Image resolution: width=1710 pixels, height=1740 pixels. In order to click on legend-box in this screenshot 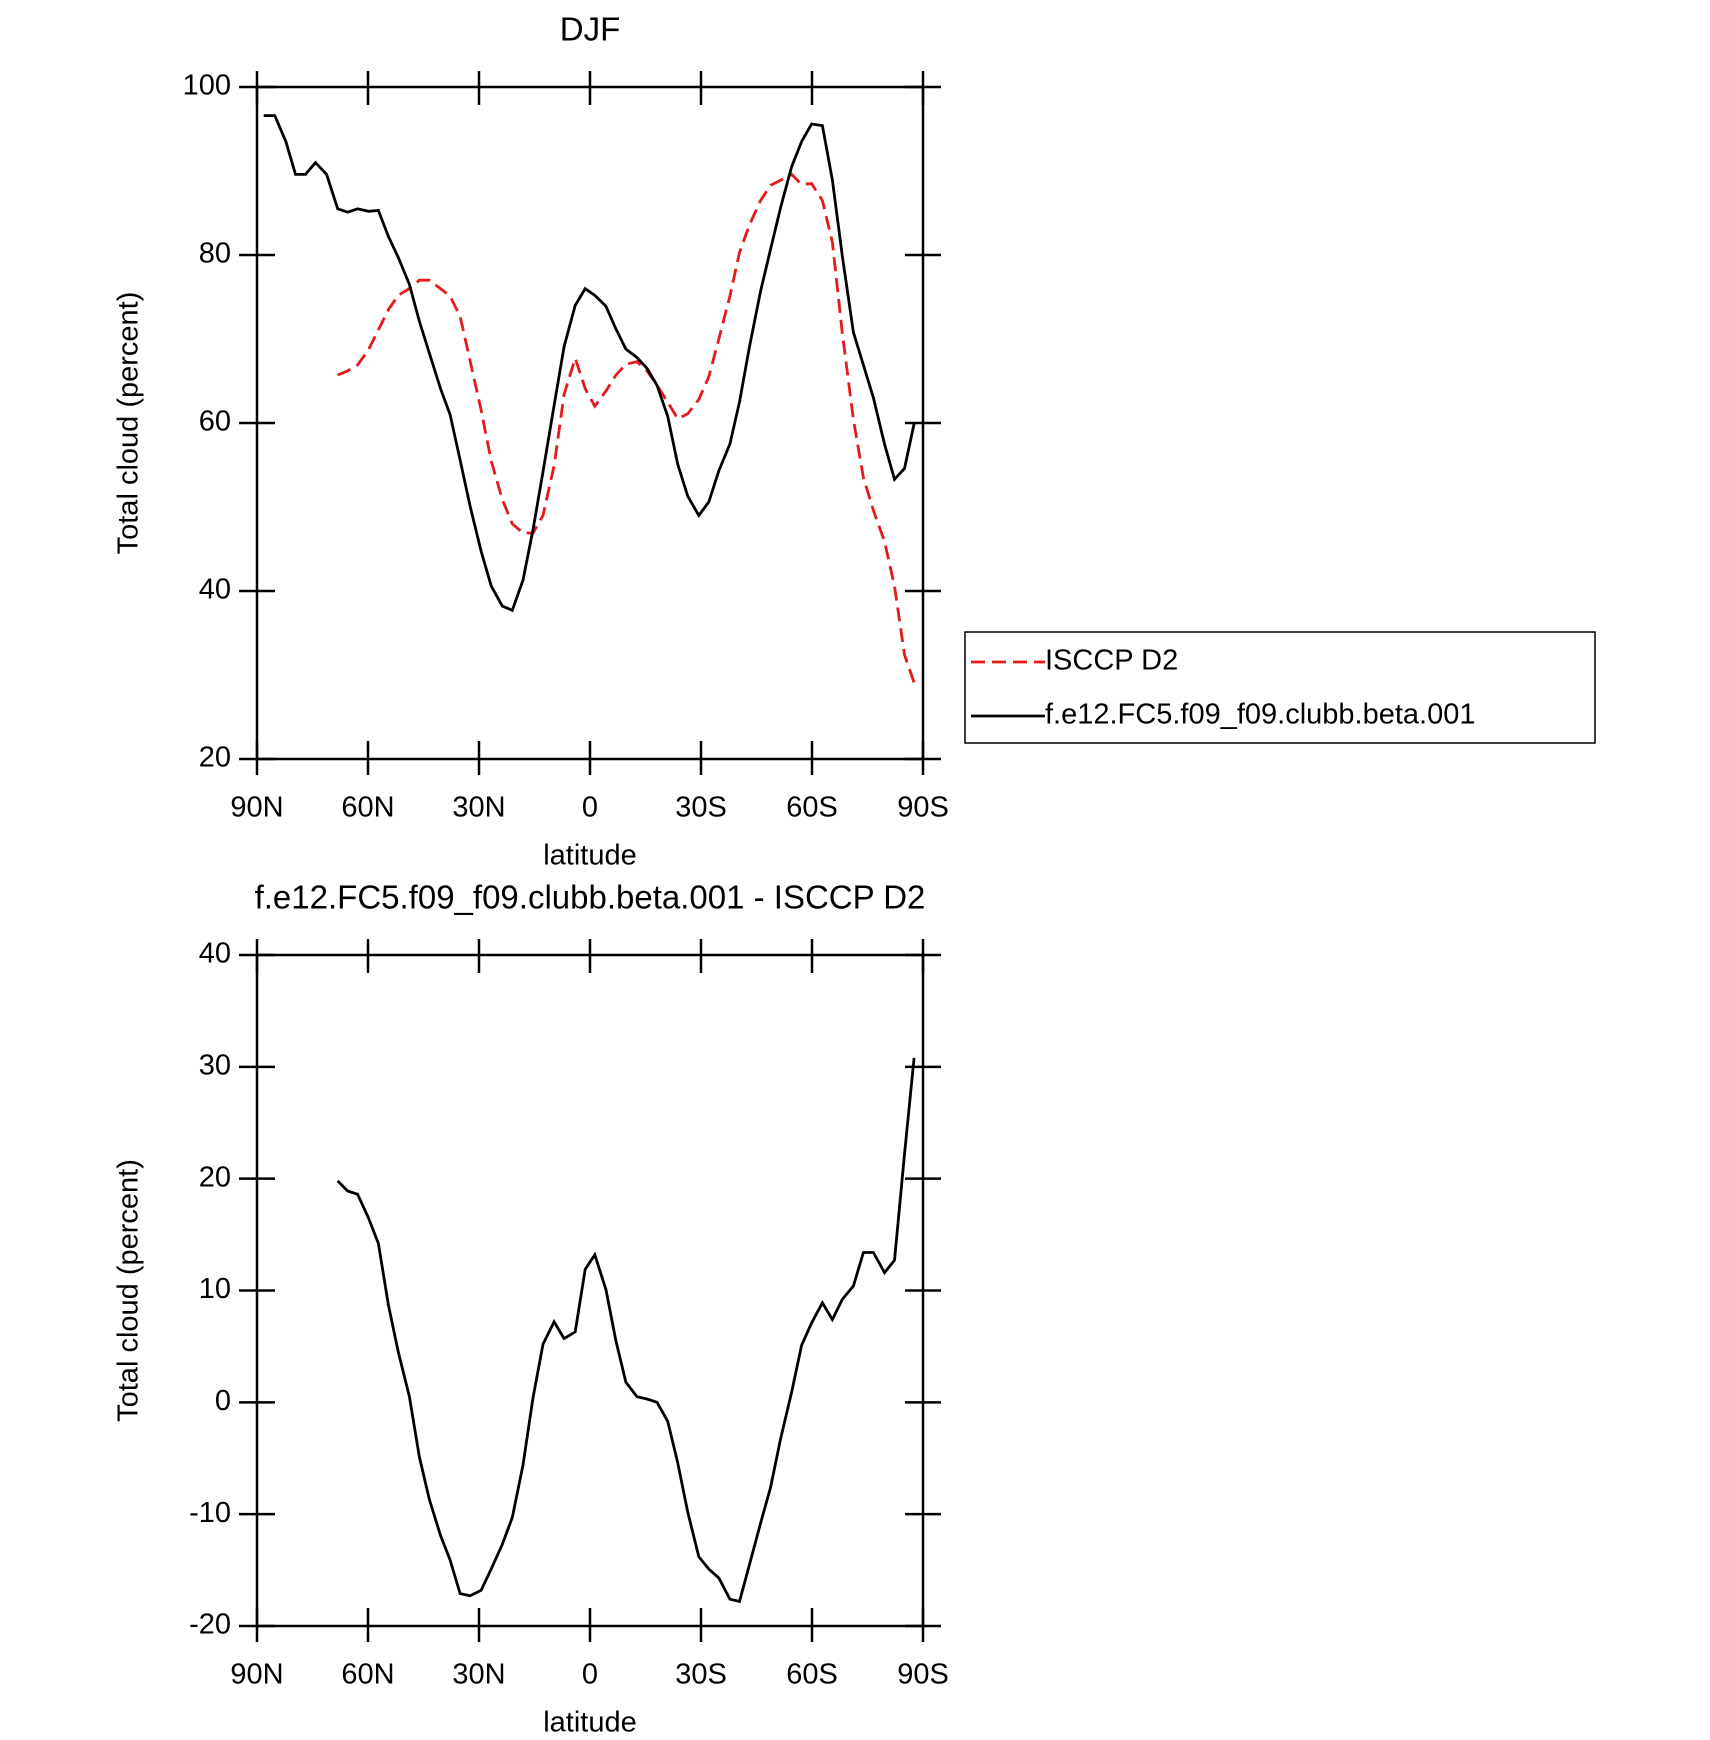, I will do `click(1280, 687)`.